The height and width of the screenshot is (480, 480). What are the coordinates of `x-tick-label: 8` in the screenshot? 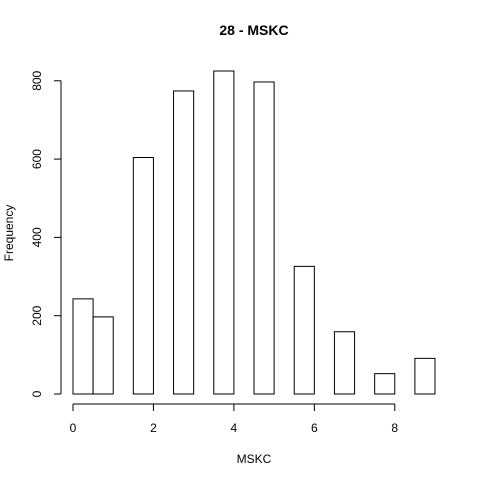 It's located at (394, 428).